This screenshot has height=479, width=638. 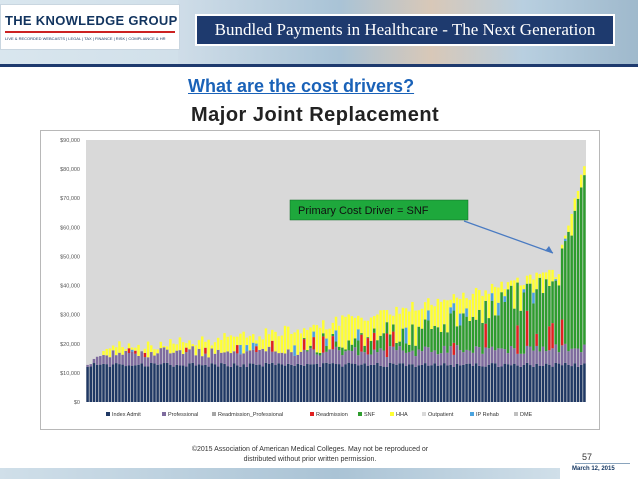 What do you see at coordinates (250, 415) in the screenshot?
I see `legend-label: Readmission_Professional` at bounding box center [250, 415].